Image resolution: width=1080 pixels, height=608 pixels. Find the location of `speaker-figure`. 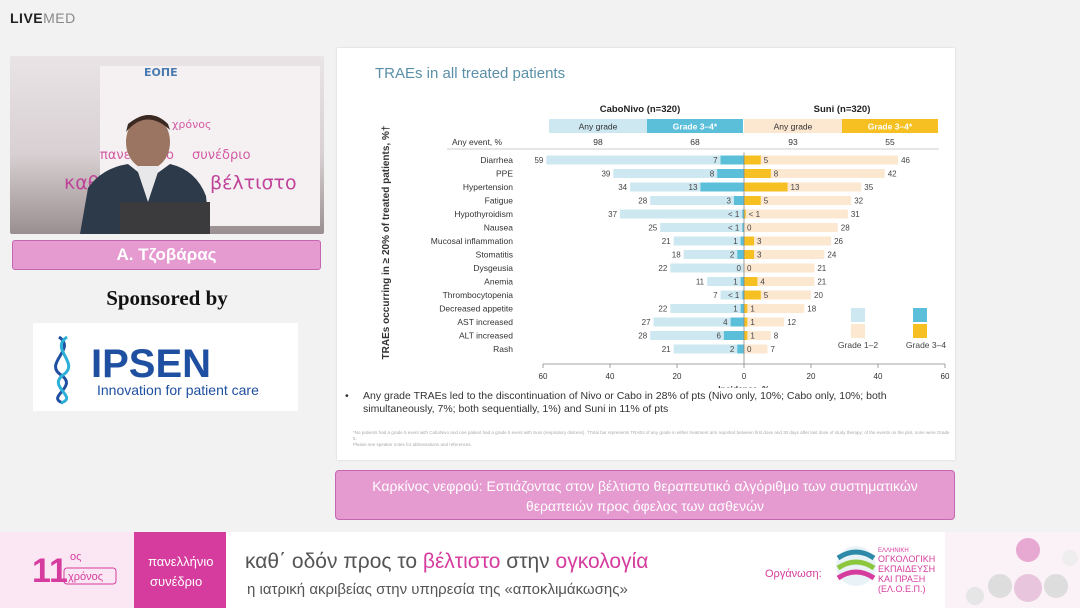

speaker-figure is located at coordinates (145, 174).